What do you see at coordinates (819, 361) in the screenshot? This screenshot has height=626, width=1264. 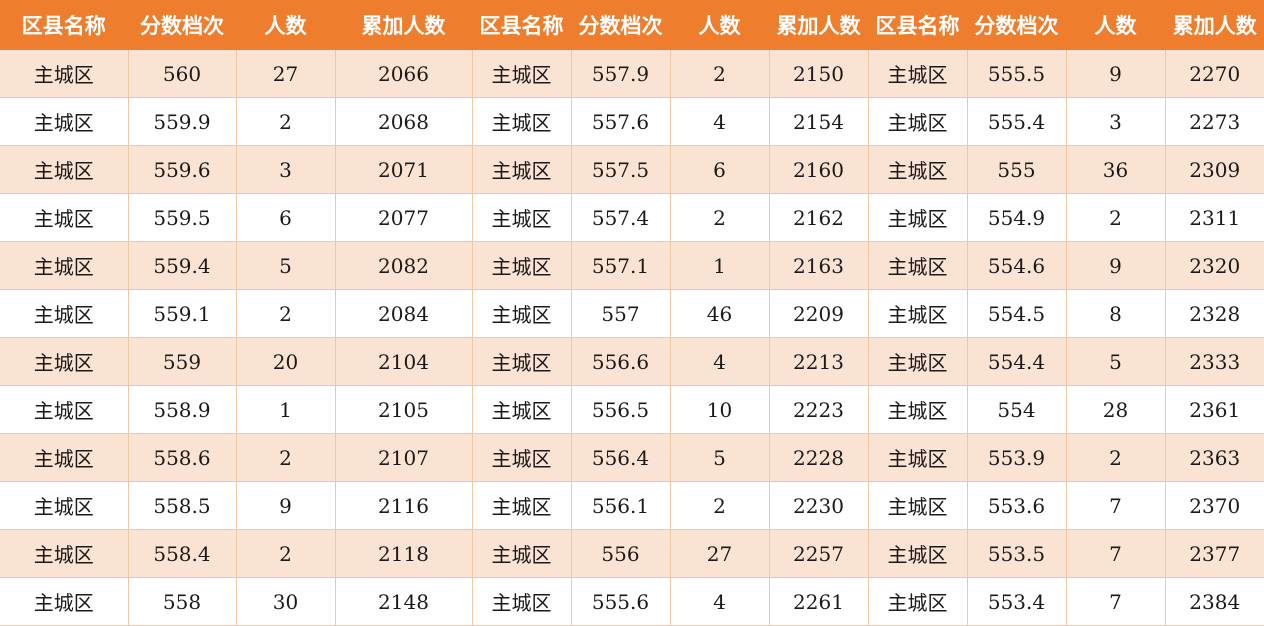 I see `cumulative-cell: 2213` at bounding box center [819, 361].